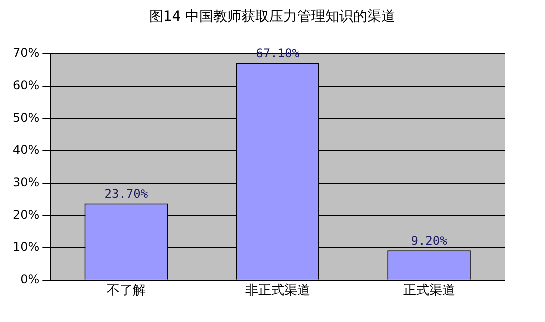 The width and height of the screenshot is (545, 322). Describe the element at coordinates (30, 279) in the screenshot. I see `y-tick-label: 0%` at that location.